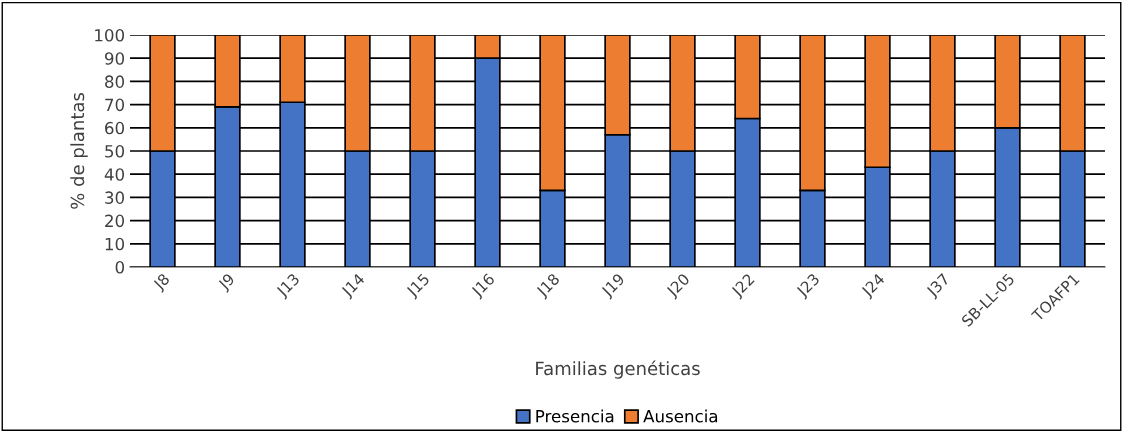 The height and width of the screenshot is (432, 1123). What do you see at coordinates (120, 267) in the screenshot?
I see `y-tick-label: 0` at bounding box center [120, 267].